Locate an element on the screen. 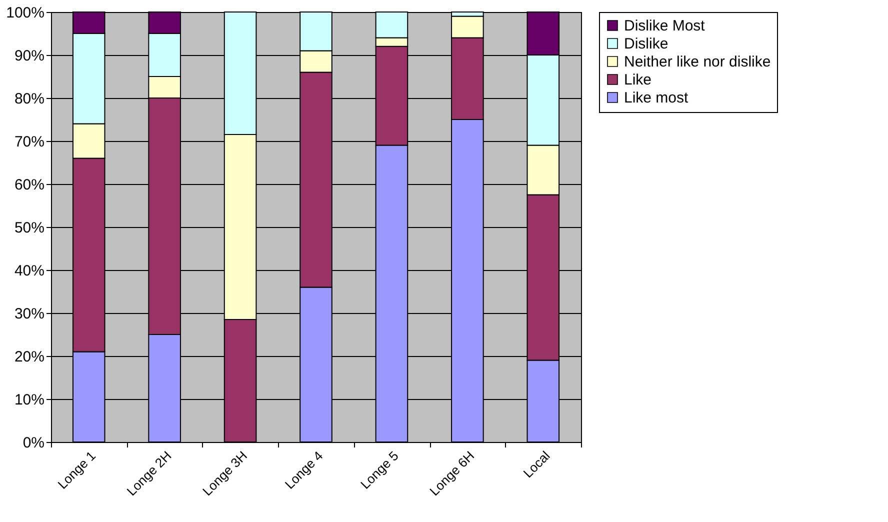 This screenshot has width=888, height=522. y-tick-label: 70% is located at coordinates (29, 142).